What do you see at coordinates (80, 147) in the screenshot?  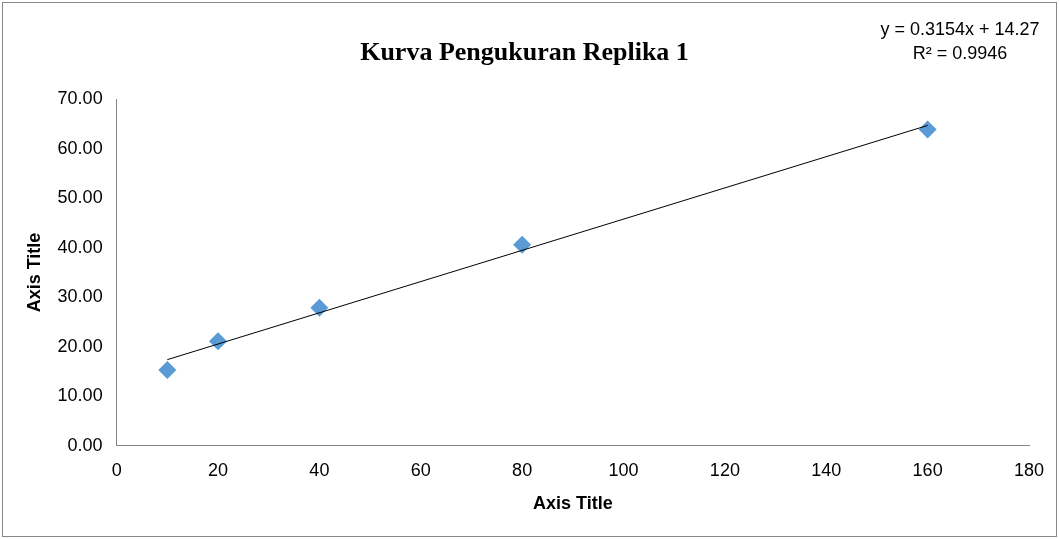 I see `y-tick-label: 60.00` at bounding box center [80, 147].